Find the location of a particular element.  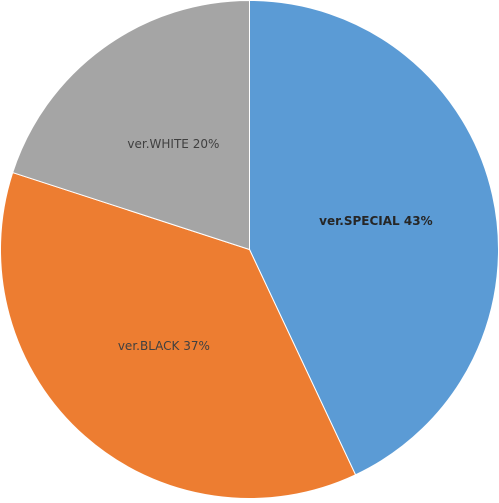

data-label: ver.WHITE 20% is located at coordinates (173, 144).